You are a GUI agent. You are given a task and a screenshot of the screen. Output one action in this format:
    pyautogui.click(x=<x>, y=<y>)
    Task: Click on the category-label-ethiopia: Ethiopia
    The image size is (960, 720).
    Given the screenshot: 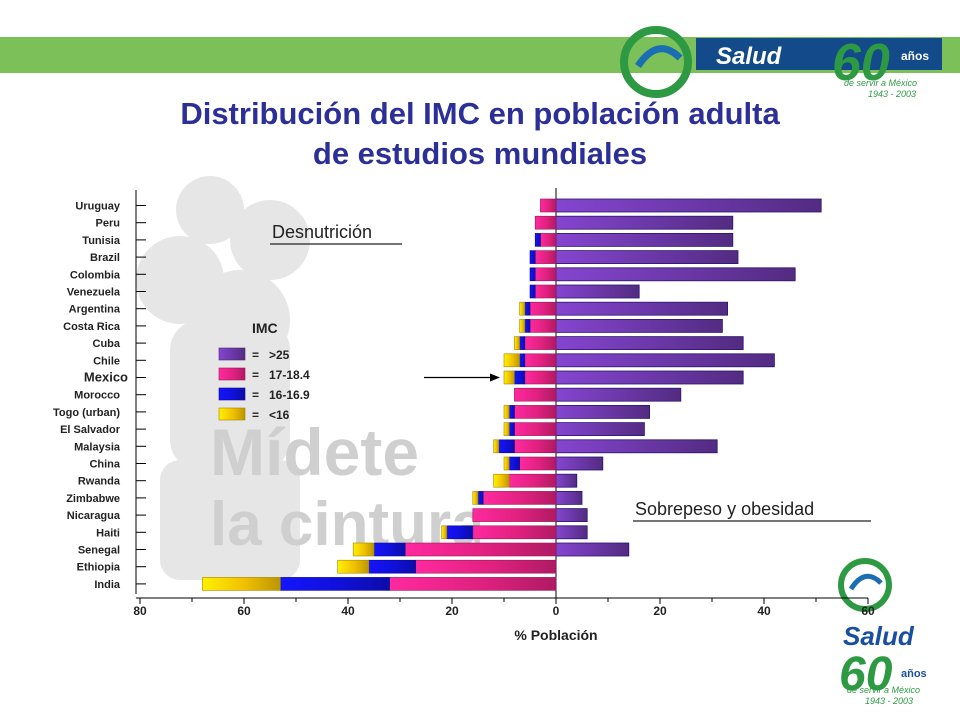 What is the action you would take?
    pyautogui.click(x=99, y=568)
    